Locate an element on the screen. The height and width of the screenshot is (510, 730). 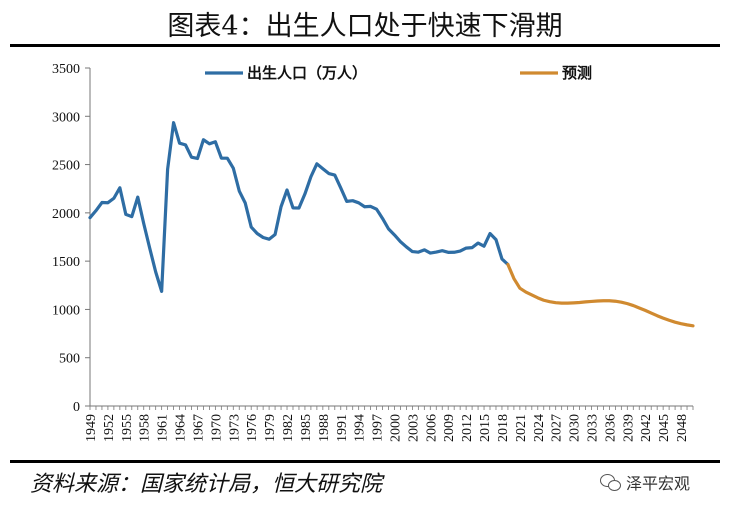
y-tick-label: 1000 is located at coordinates (66, 310).